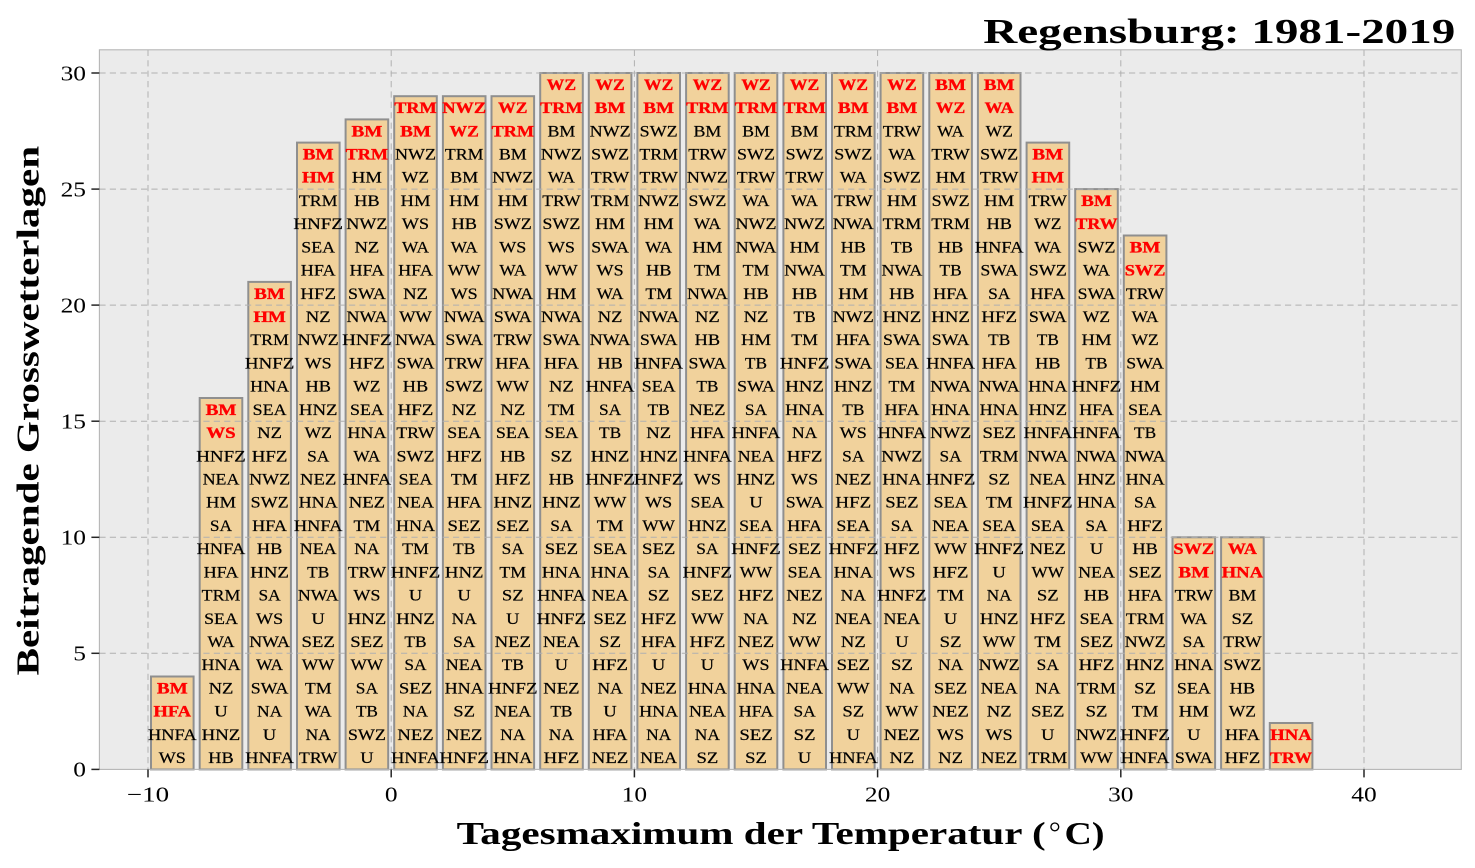 The height and width of the screenshot is (868, 1475). Describe the element at coordinates (513, 642) in the screenshot. I see `svg-text: NEZ` at that location.